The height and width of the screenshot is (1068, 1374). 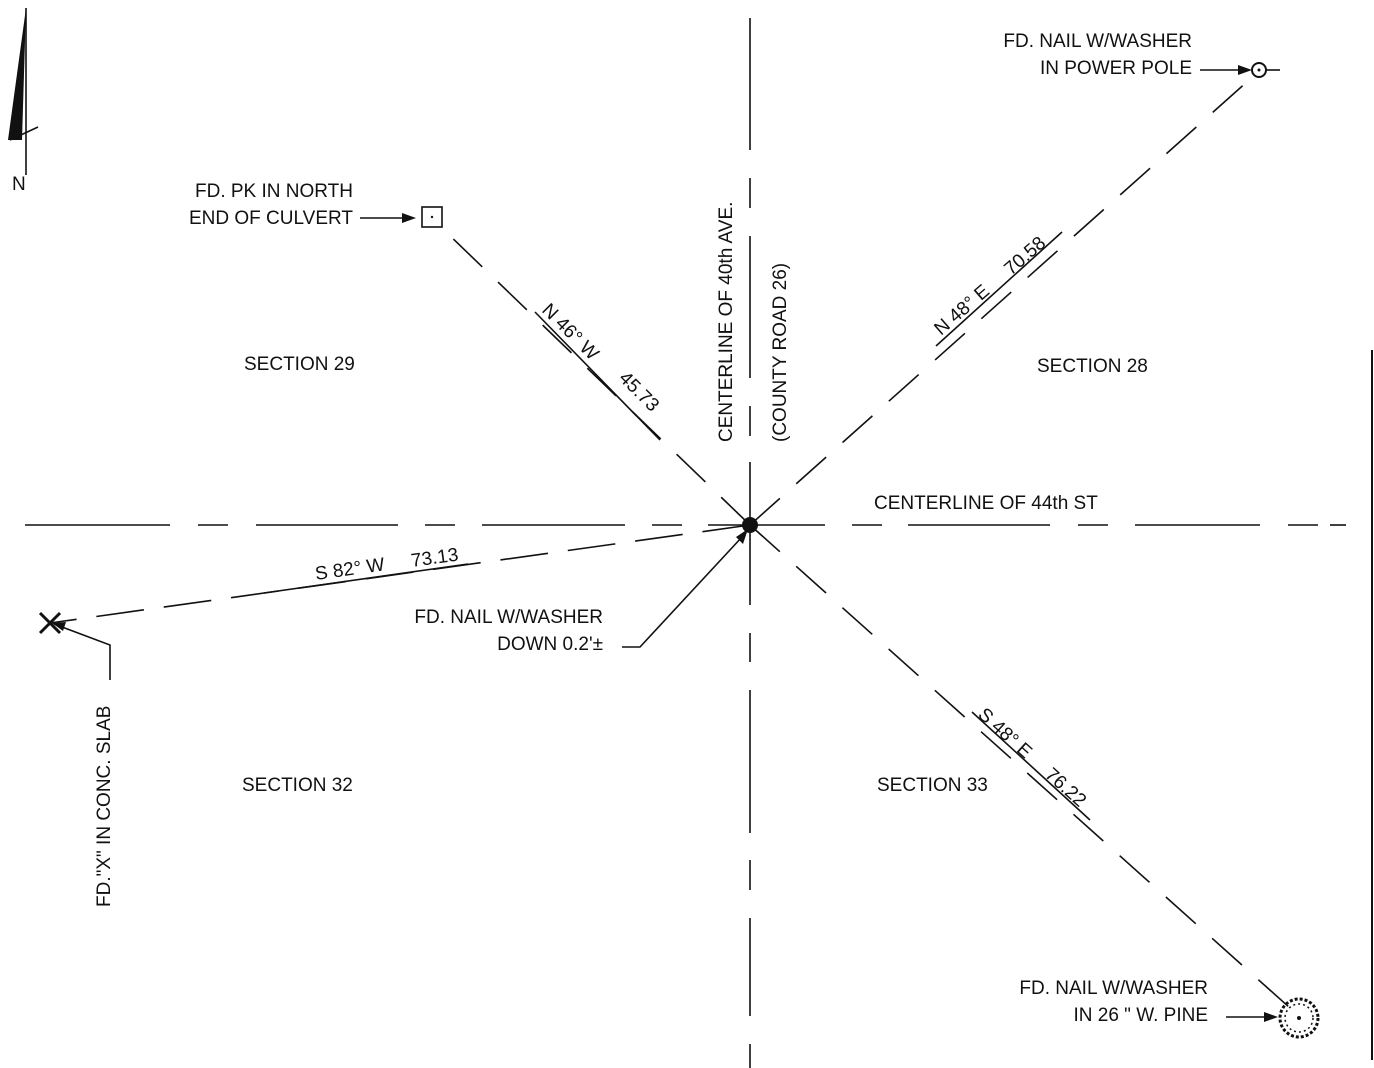 I want to click on road-40th-ave-label: CENTERLINE OF 40th AVE., so click(x=726, y=322).